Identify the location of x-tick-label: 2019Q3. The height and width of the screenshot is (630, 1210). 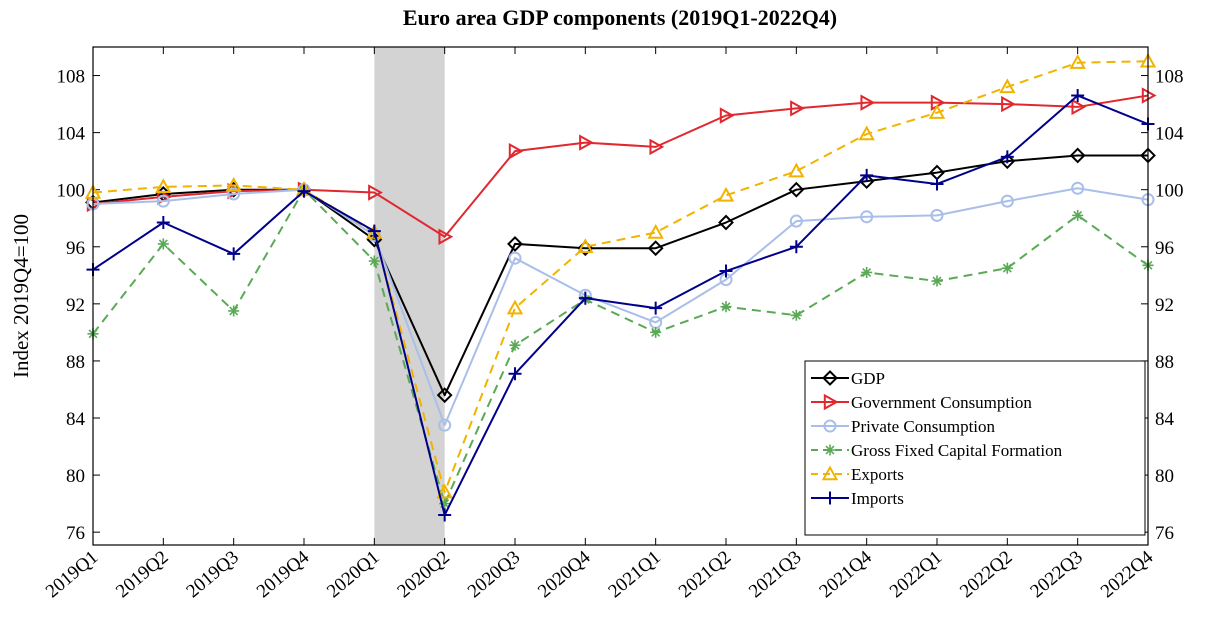
(212, 574).